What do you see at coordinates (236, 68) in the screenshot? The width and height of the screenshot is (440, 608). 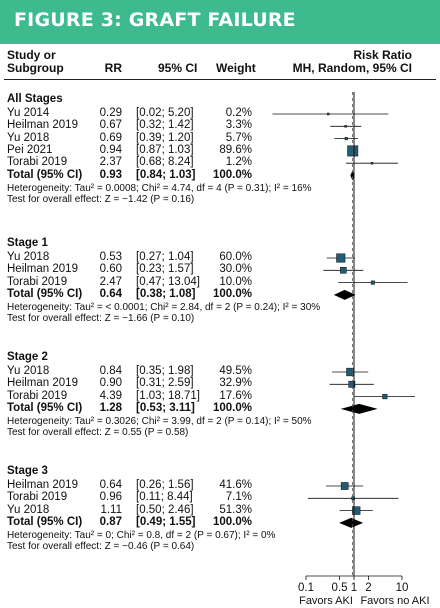 I see `header-weight: Weight` at bounding box center [236, 68].